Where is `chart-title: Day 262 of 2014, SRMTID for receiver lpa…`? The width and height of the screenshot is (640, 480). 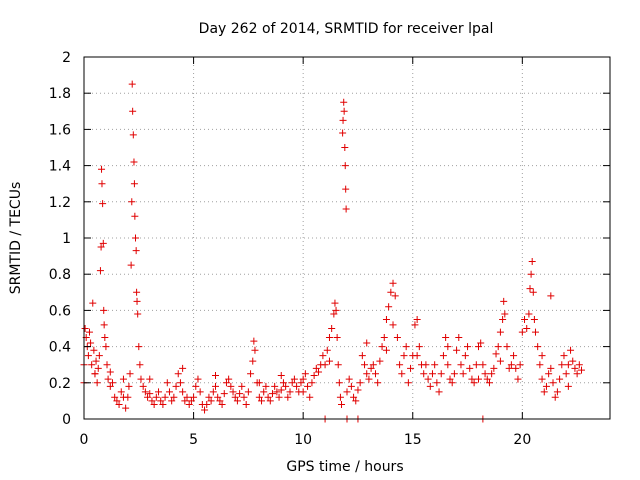
chart-title: Day 262 of 2014, SRMTID for receiver lpa… is located at coordinates (346, 29).